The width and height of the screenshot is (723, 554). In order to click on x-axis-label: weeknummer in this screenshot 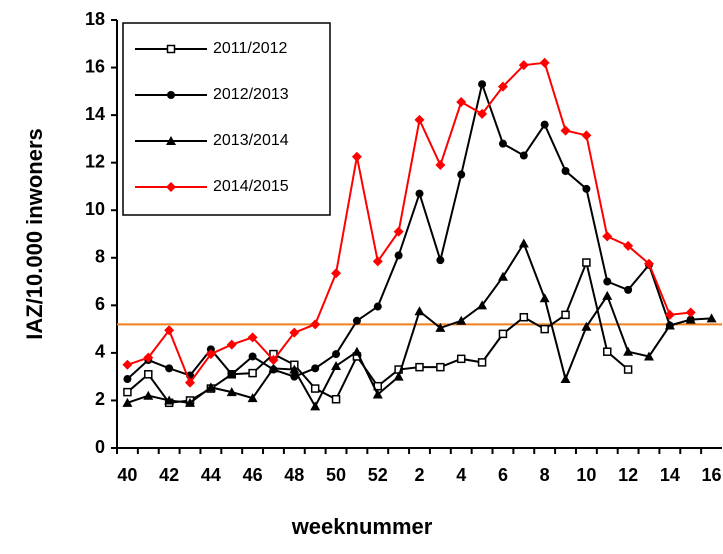, I will do `click(362, 526)`.